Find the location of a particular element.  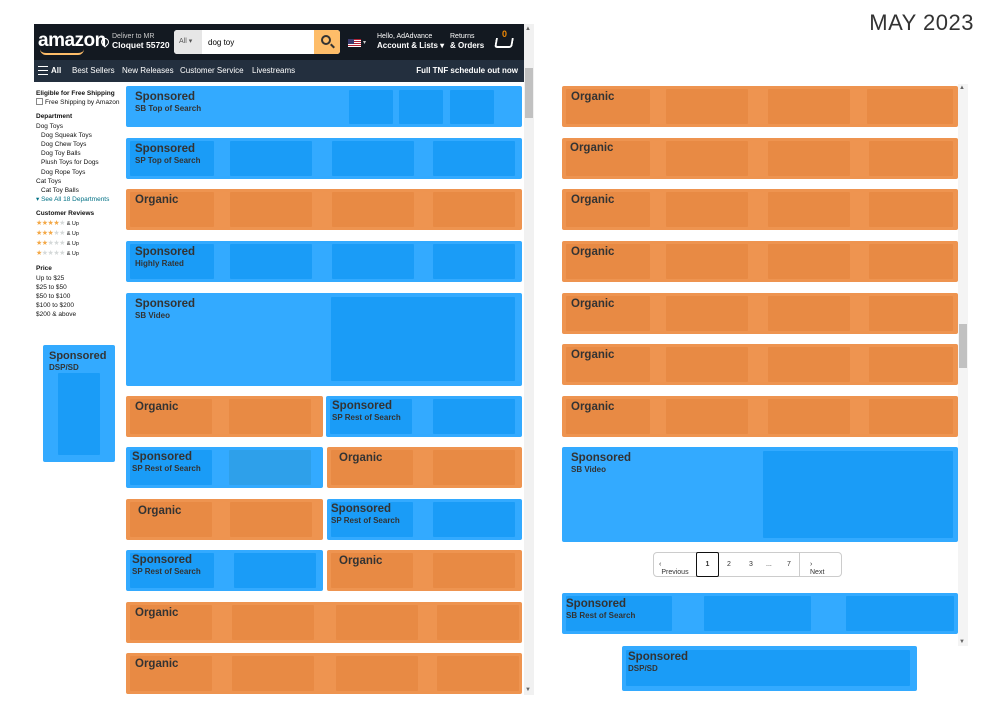

placement-dsp-sd-bottom: Sponsored DSP/SD is located at coordinates (769, 668).